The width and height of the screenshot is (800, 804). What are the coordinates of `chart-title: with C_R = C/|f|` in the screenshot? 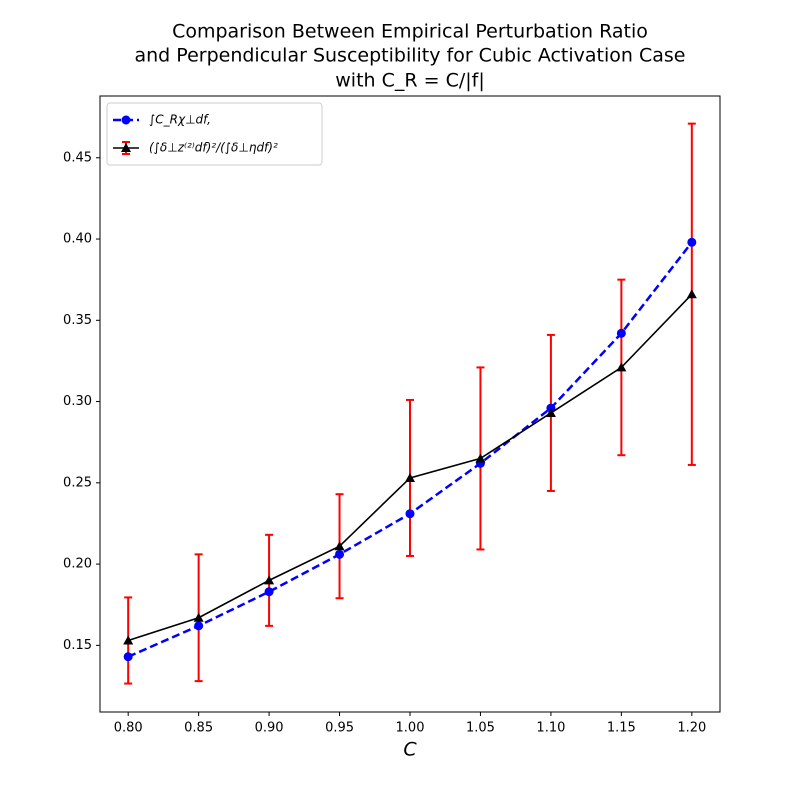 It's located at (409, 81).